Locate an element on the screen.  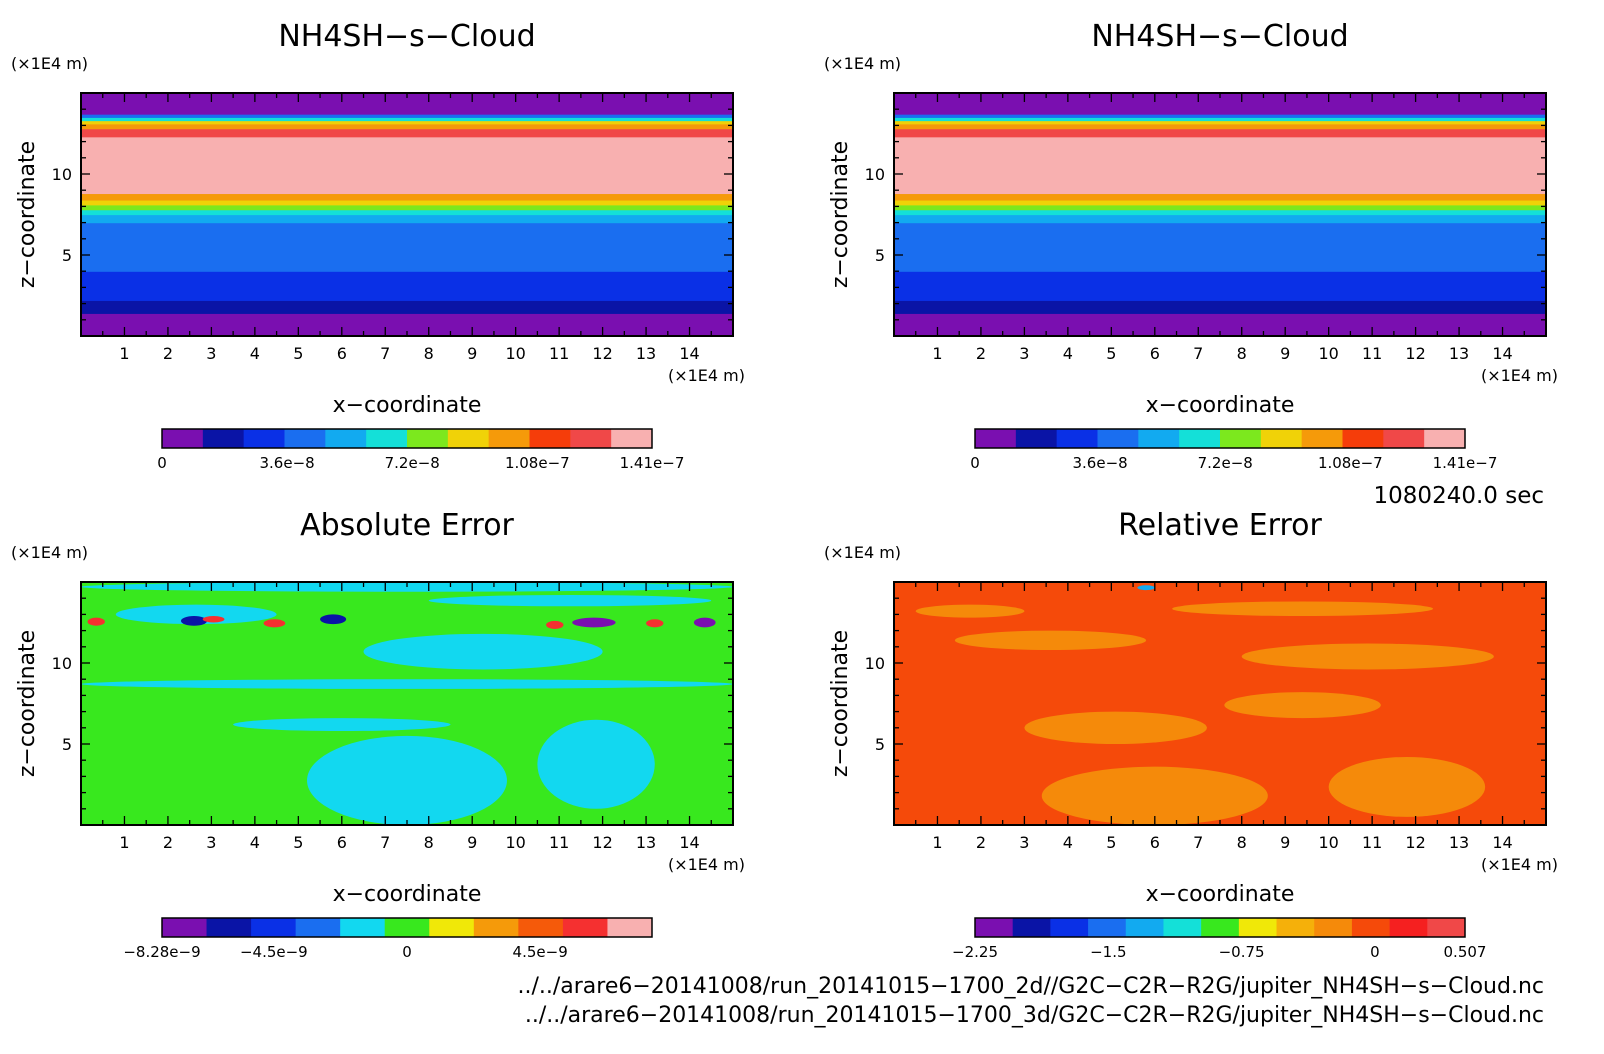
colorbar: −8.28e−9 −4.5e−9 0 4.5e−9 is located at coordinates (388, 939).